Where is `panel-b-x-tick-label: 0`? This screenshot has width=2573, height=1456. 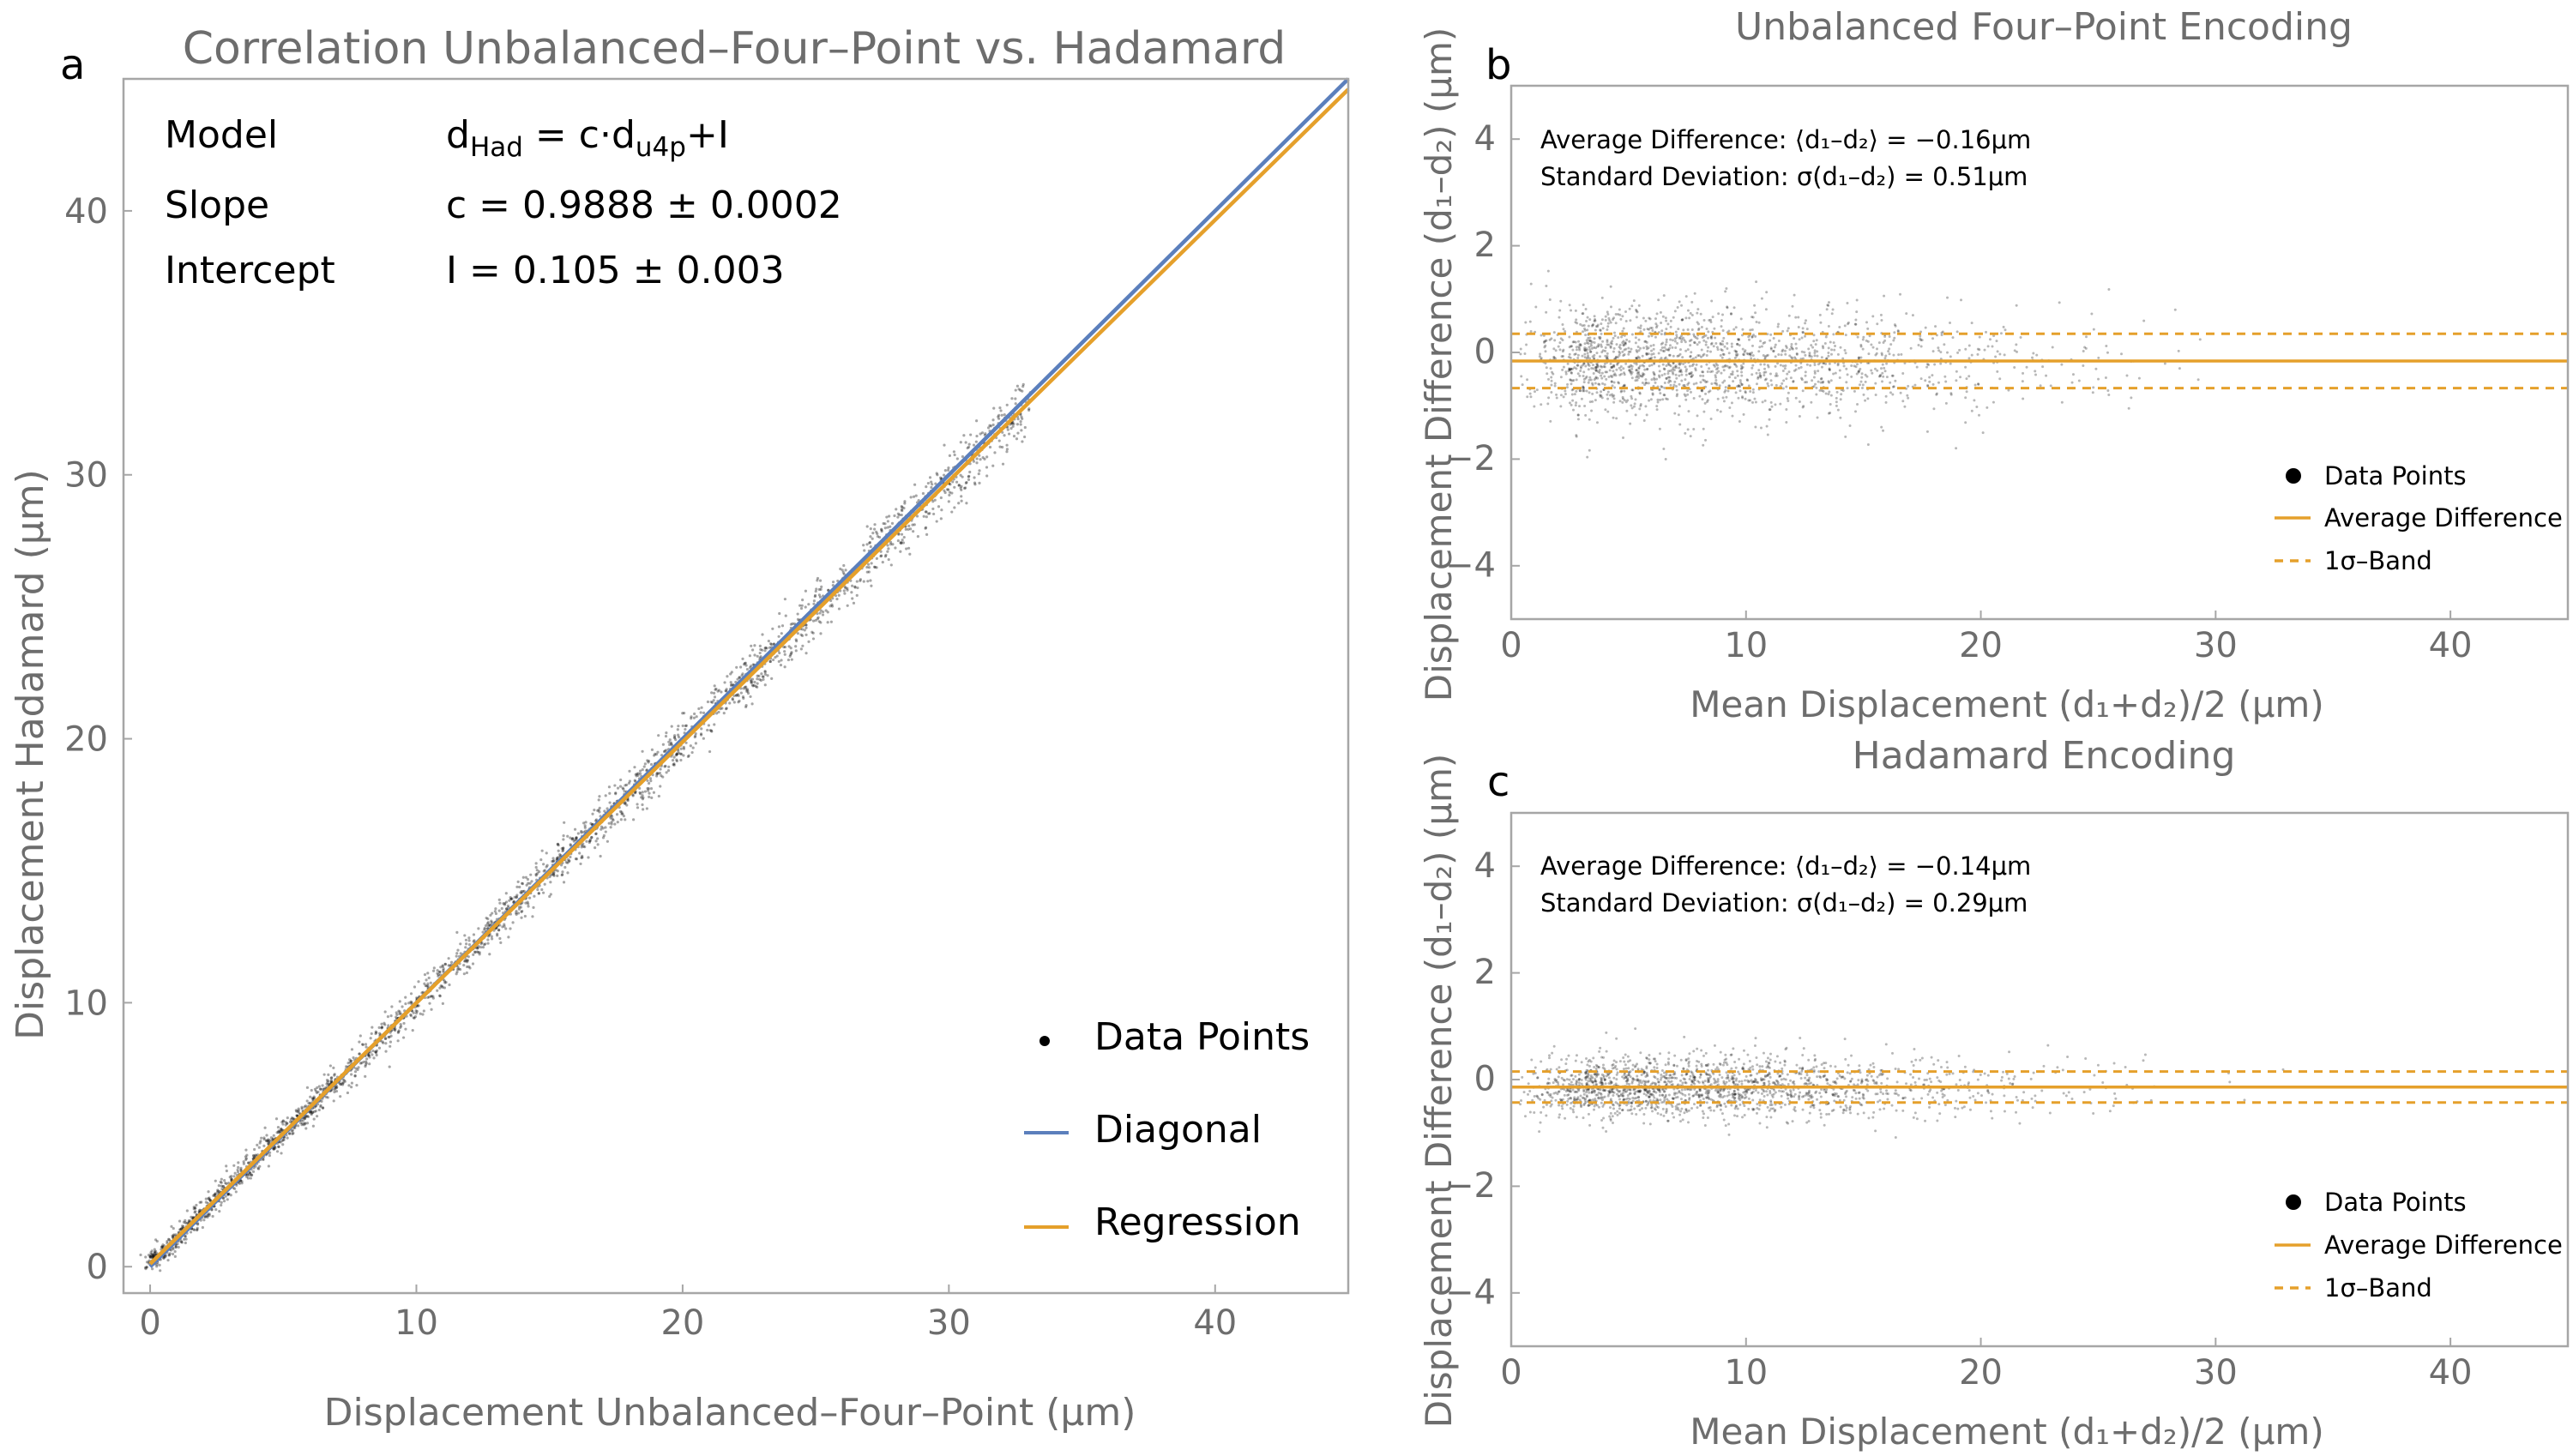
panel-b-x-tick-label: 0 is located at coordinates (1511, 645).